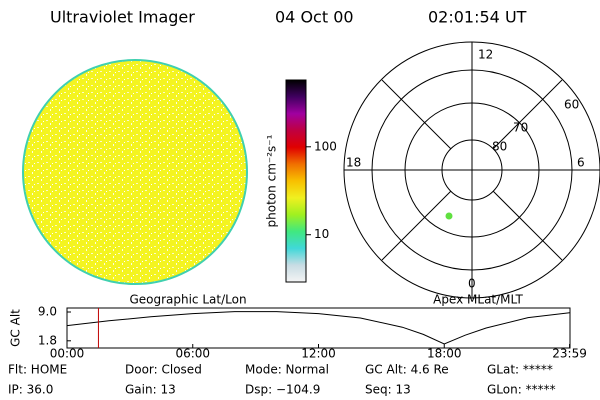 The width and height of the screenshot is (600, 400). What do you see at coordinates (520, 128) in the screenshot?
I see `lat-label: 70` at bounding box center [520, 128].